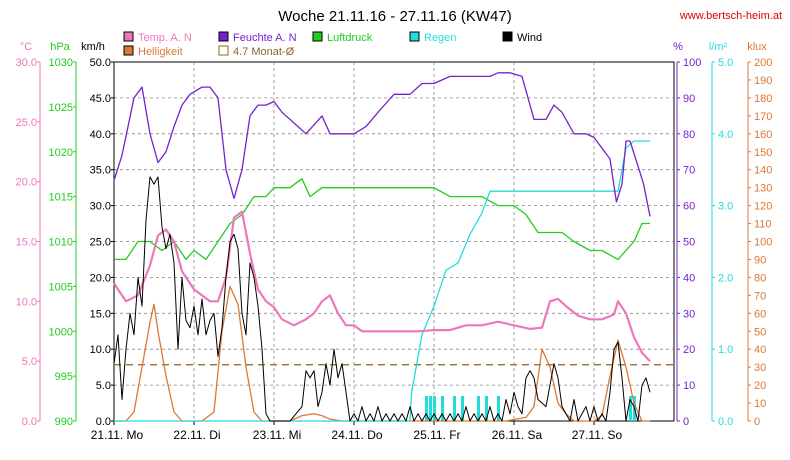 The height and width of the screenshot is (460, 790). I want to click on rain-axis-tick-label: 1.0, so click(725, 350).